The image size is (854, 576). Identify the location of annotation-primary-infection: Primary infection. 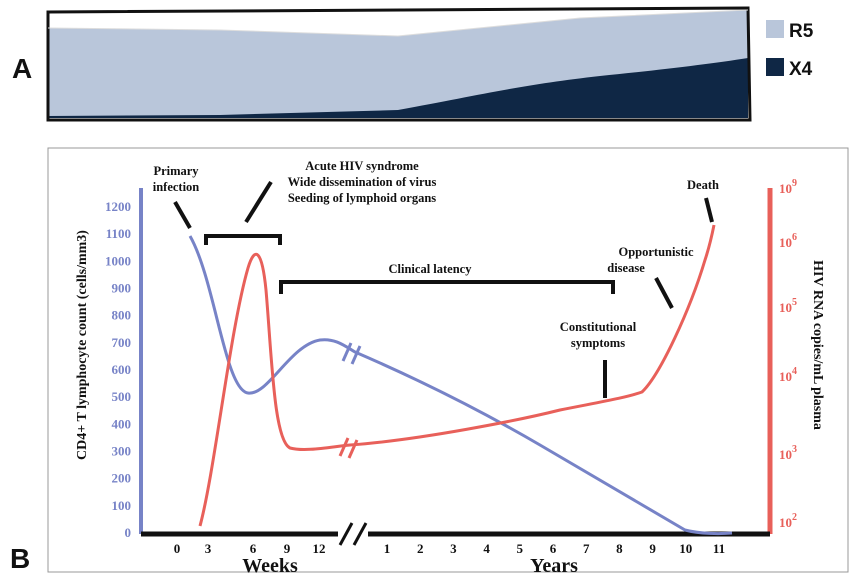
(176, 179).